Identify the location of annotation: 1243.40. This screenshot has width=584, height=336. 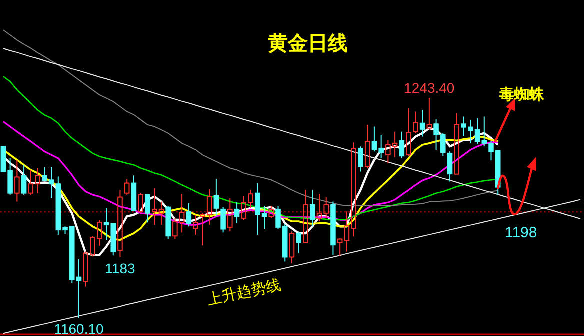
(429, 88).